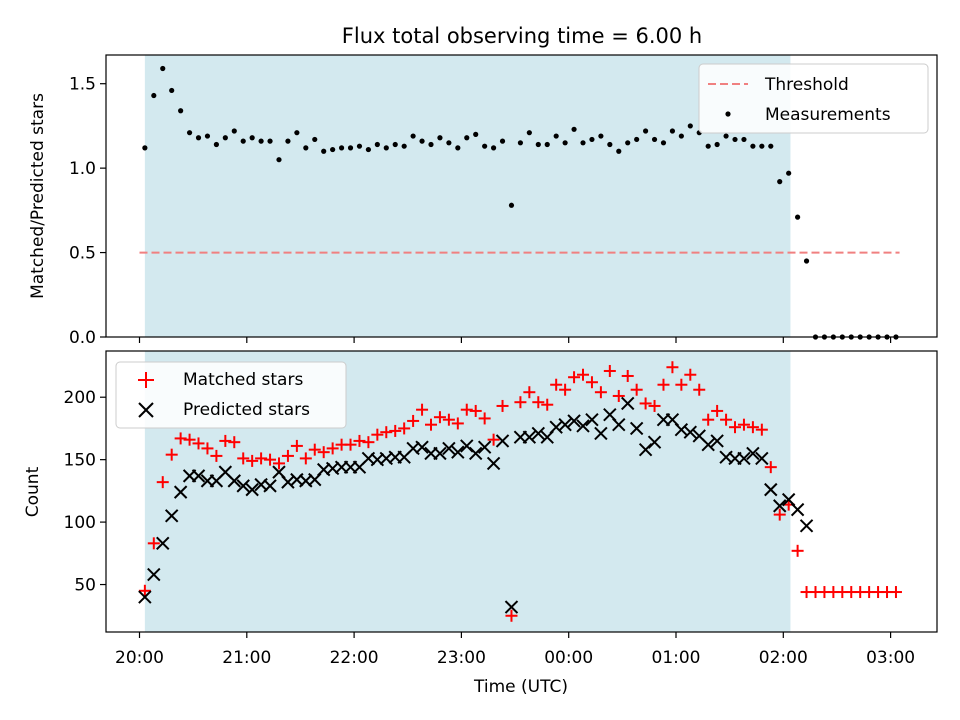 The width and height of the screenshot is (960, 720). I want to click on threshold-legend-label: Threshold, so click(806, 85).